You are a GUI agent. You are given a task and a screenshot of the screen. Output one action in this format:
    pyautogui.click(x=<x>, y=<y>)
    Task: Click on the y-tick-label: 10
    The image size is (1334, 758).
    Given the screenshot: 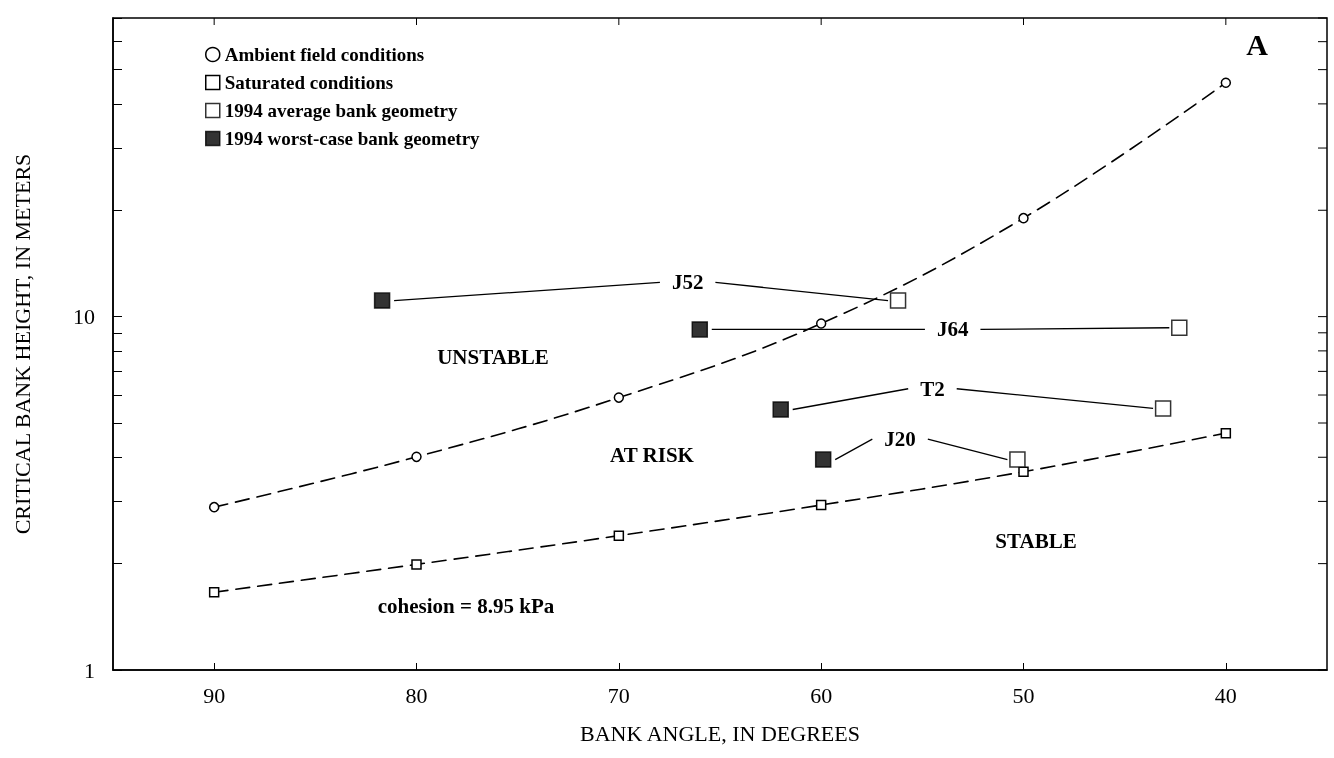 What is the action you would take?
    pyautogui.click(x=84, y=317)
    